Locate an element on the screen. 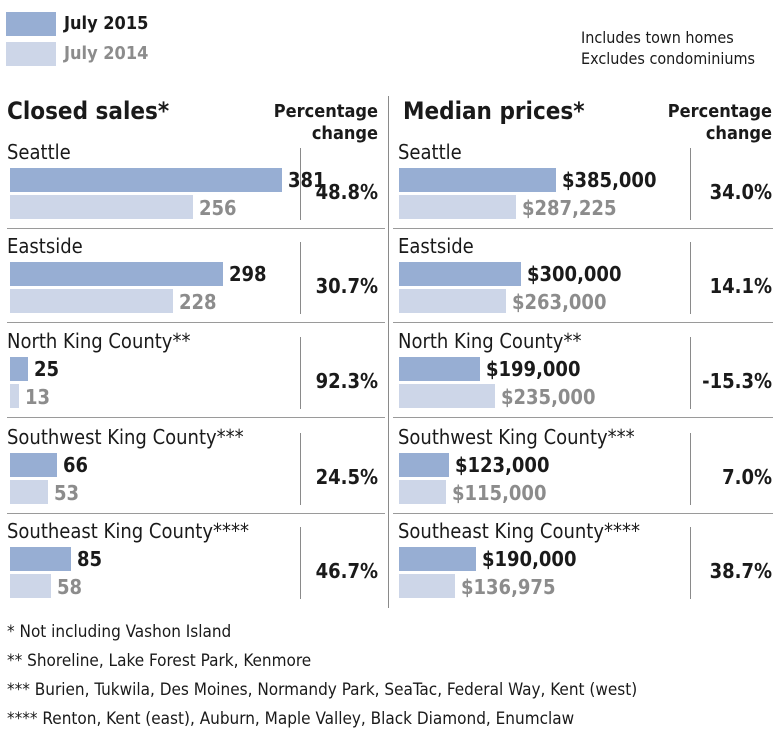  prices-percent-change: 14.1% is located at coordinates (740, 286).